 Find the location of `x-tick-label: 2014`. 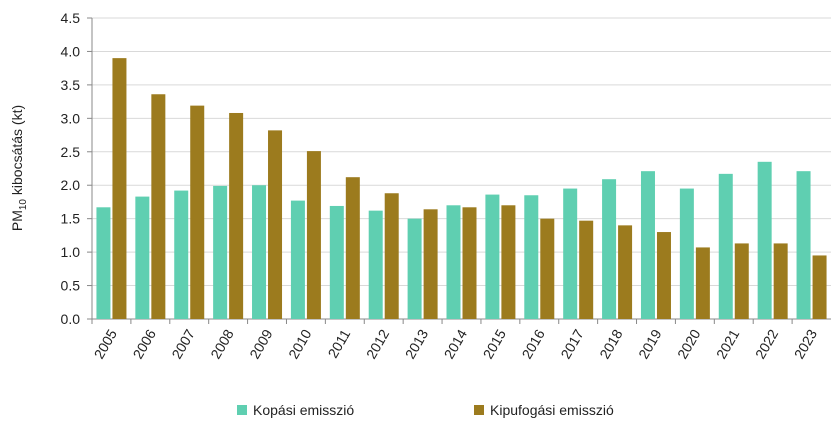

x-tick-label: 2014 is located at coordinates (456, 343).